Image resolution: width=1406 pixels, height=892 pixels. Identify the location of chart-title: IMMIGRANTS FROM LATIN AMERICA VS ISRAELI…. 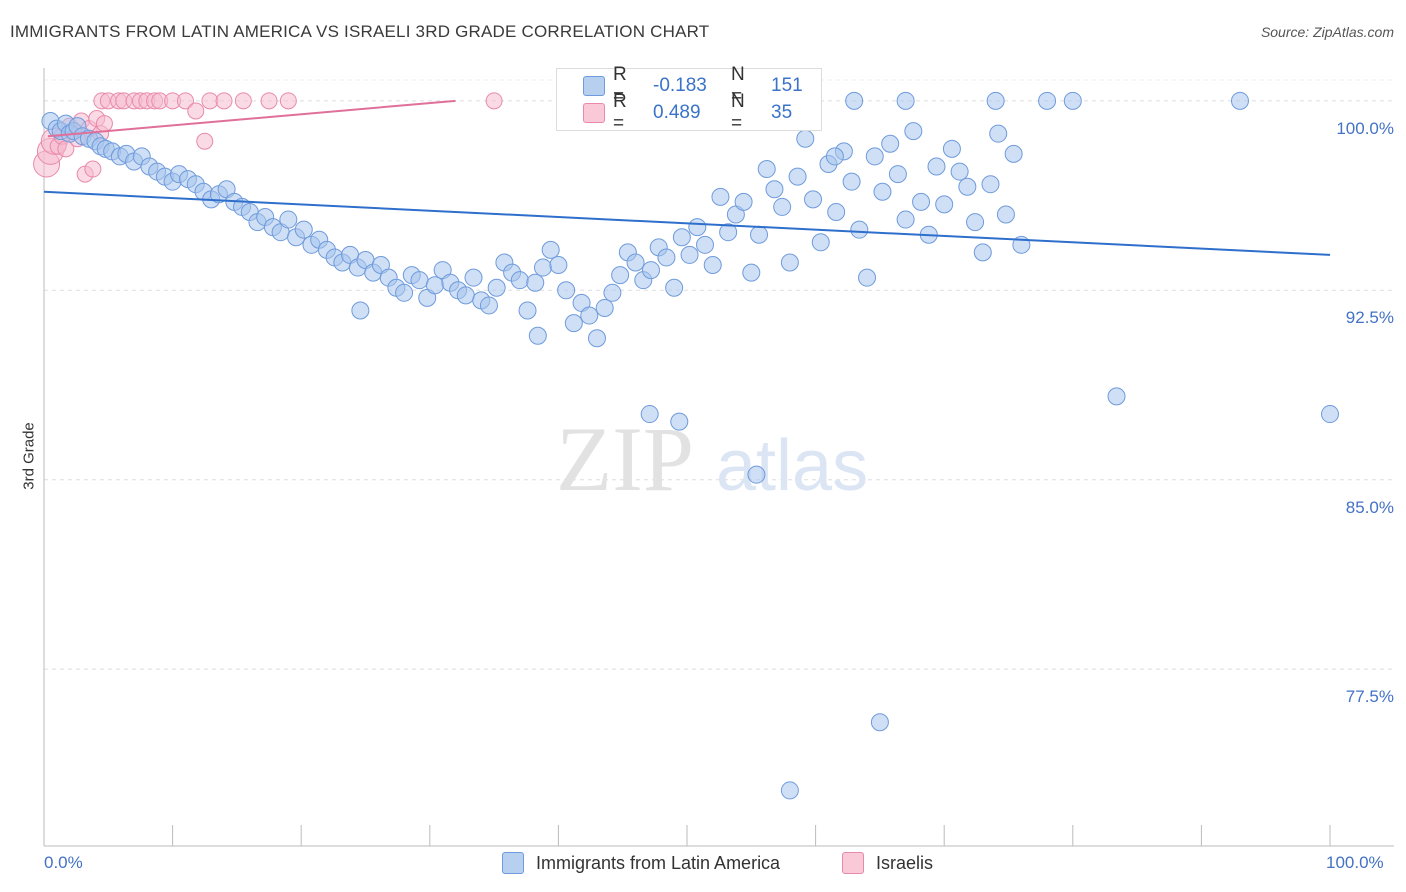
(360, 31).